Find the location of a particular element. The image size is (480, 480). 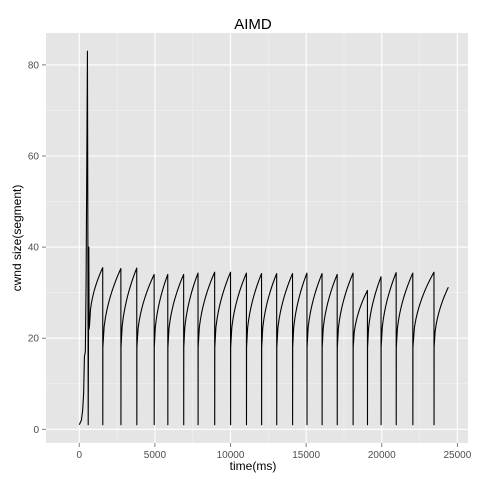

y-tick-label: 0 is located at coordinates (36, 430).